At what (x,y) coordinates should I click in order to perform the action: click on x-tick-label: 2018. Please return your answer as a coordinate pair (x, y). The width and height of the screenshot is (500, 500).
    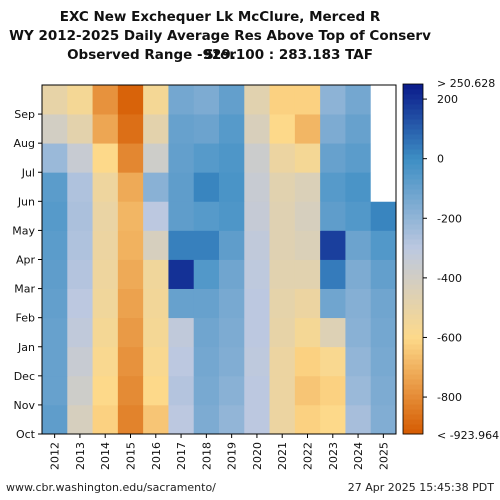
    Looking at the image, I should click on (206, 456).